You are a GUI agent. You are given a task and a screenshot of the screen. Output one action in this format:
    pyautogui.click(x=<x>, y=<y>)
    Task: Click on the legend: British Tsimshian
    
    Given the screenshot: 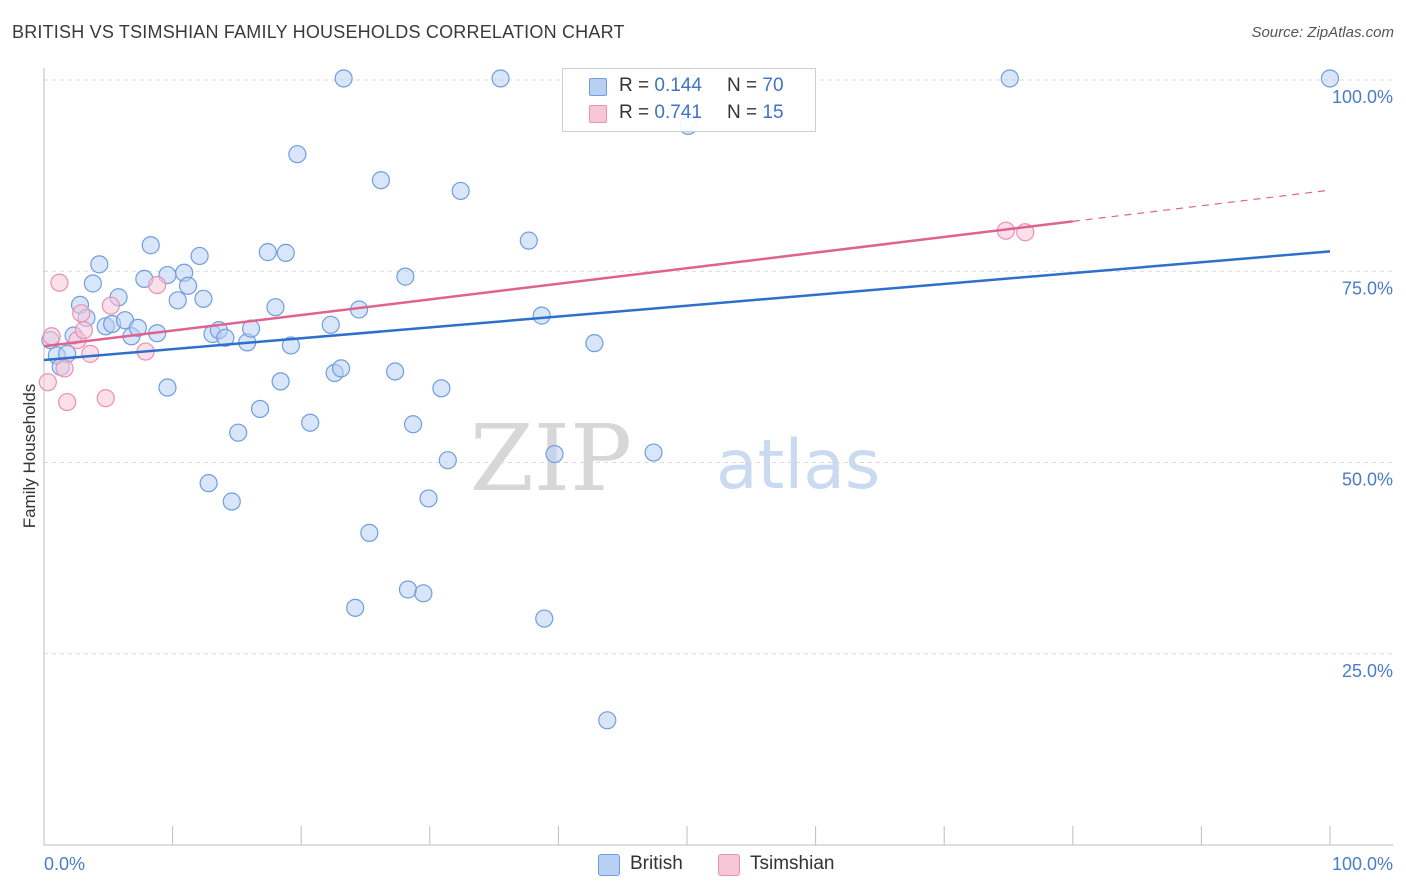 What is the action you would take?
    pyautogui.click(x=703, y=865)
    